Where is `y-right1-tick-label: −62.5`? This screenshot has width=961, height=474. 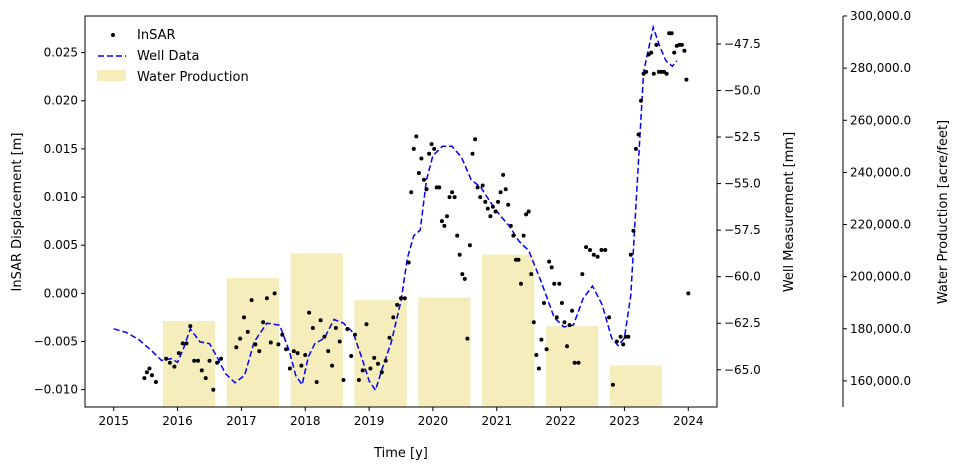 y-right1-tick-label: −62.5 is located at coordinates (742, 323).